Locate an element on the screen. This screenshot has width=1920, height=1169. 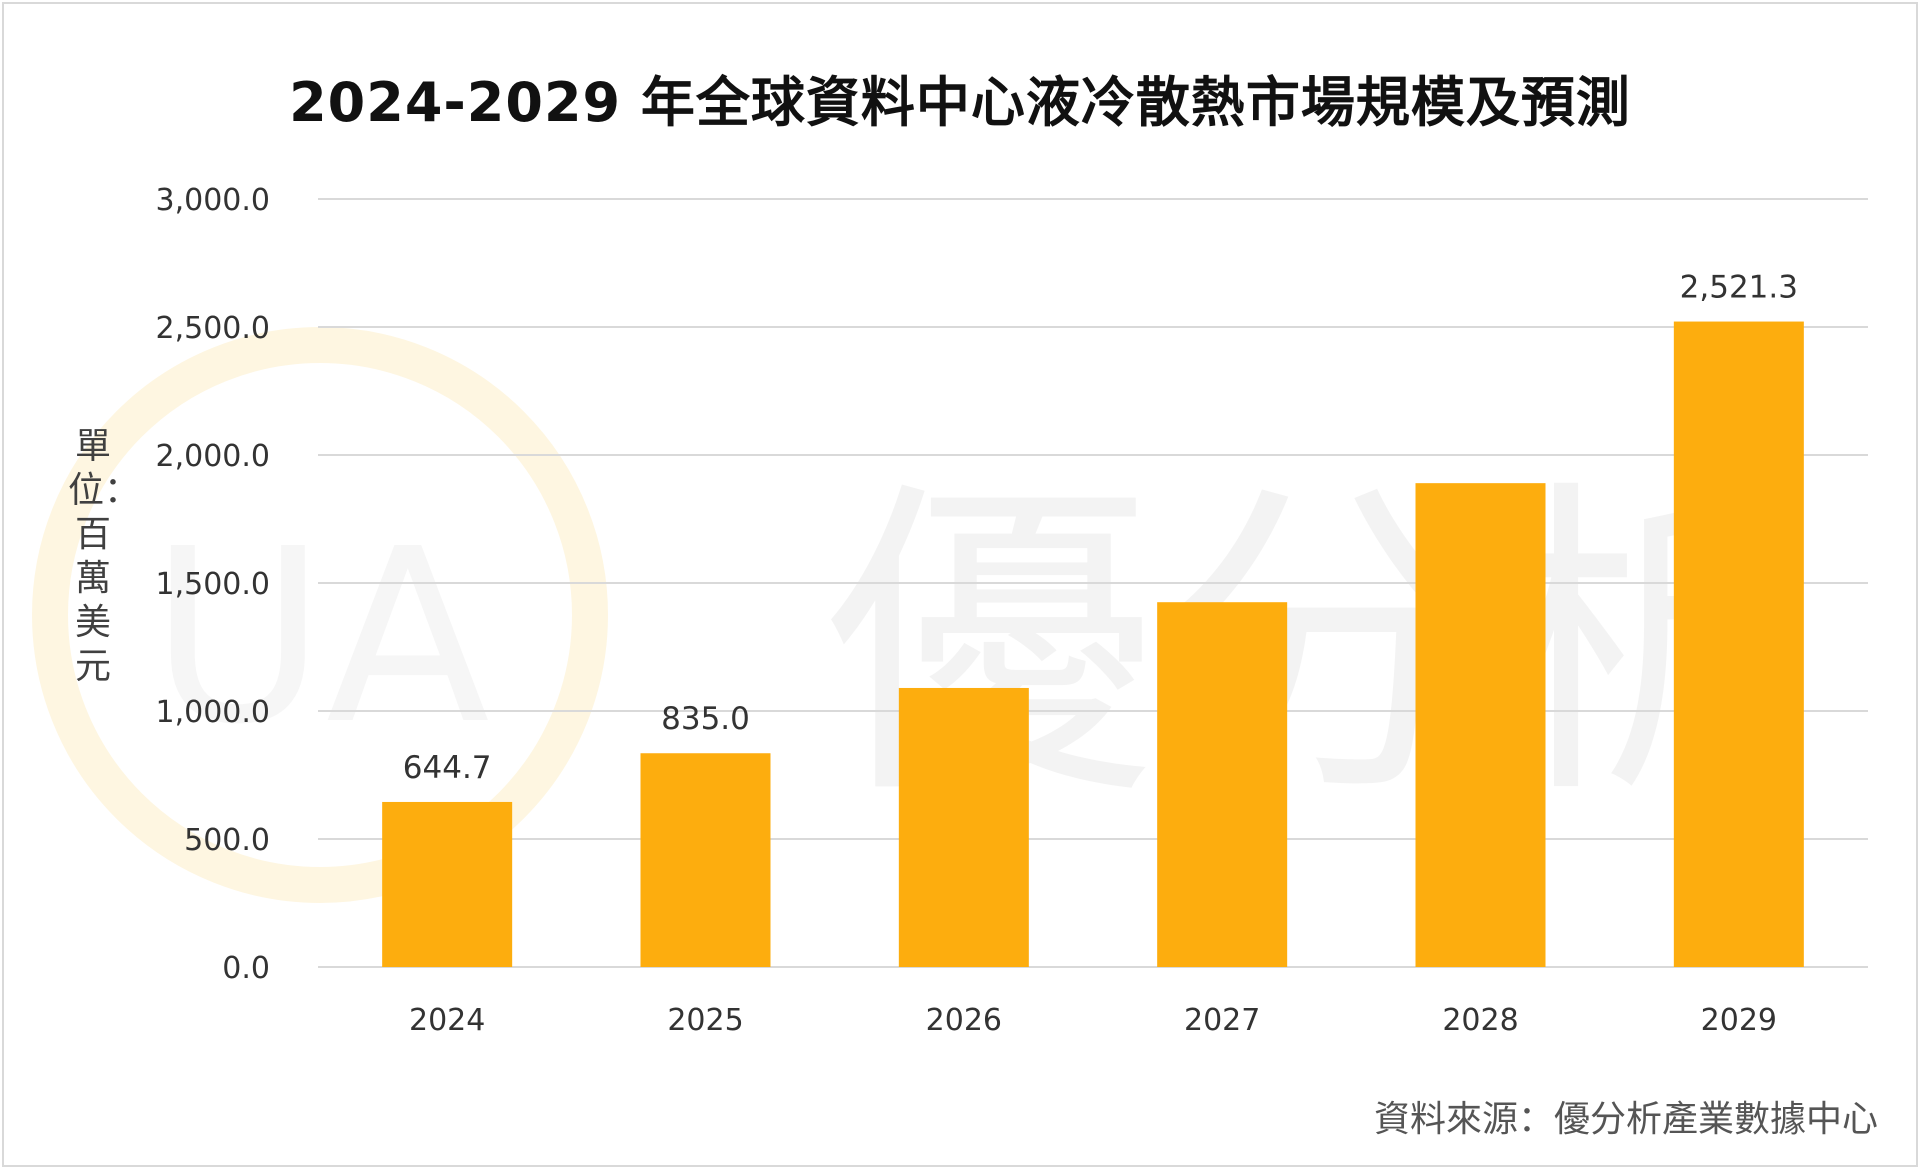
data-label-2029: 2,521.3 is located at coordinates (1739, 288).